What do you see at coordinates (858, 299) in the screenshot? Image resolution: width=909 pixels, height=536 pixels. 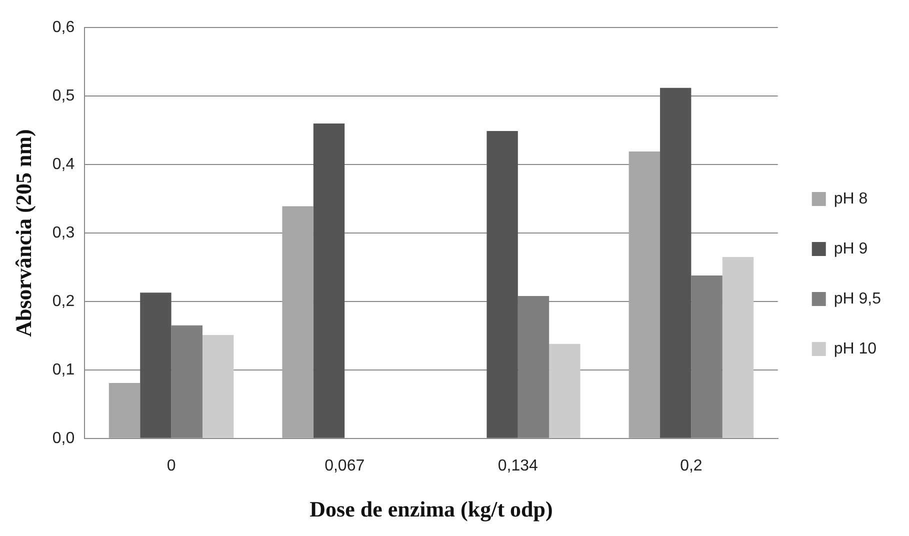 I see `legend-label: pH 9,5` at bounding box center [858, 299].